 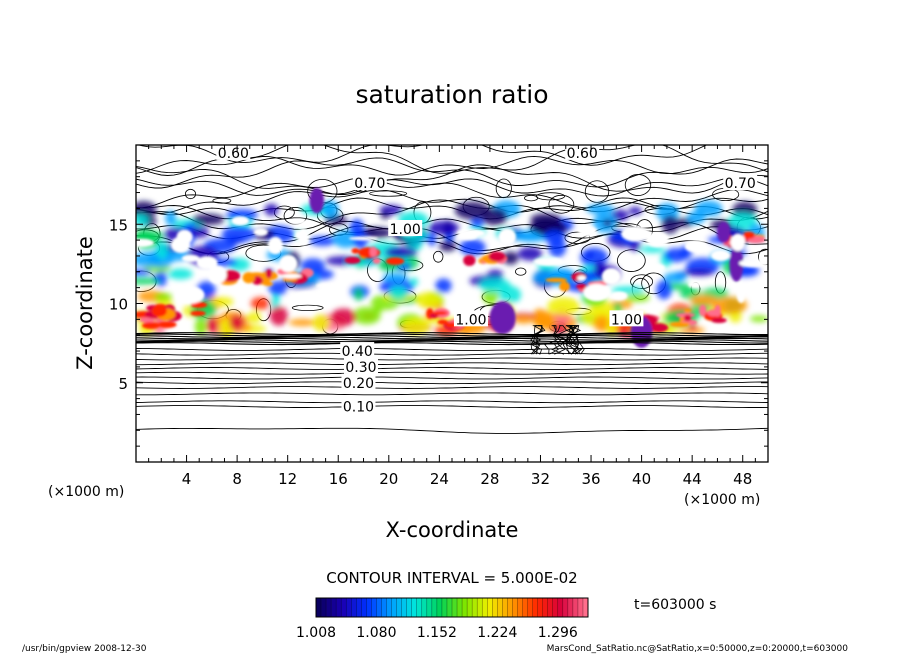 What do you see at coordinates (376, 633) in the screenshot?
I see `colorbar-tick-label: 1.080` at bounding box center [376, 633].